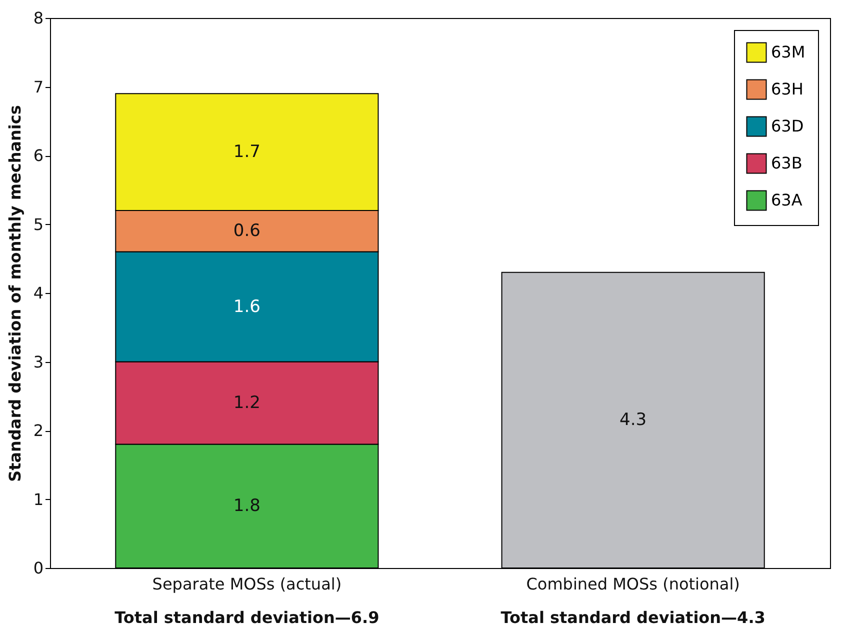  Describe the element at coordinates (247, 584) in the screenshot. I see `x-tick-label: Separate MOSs (actual)` at that location.